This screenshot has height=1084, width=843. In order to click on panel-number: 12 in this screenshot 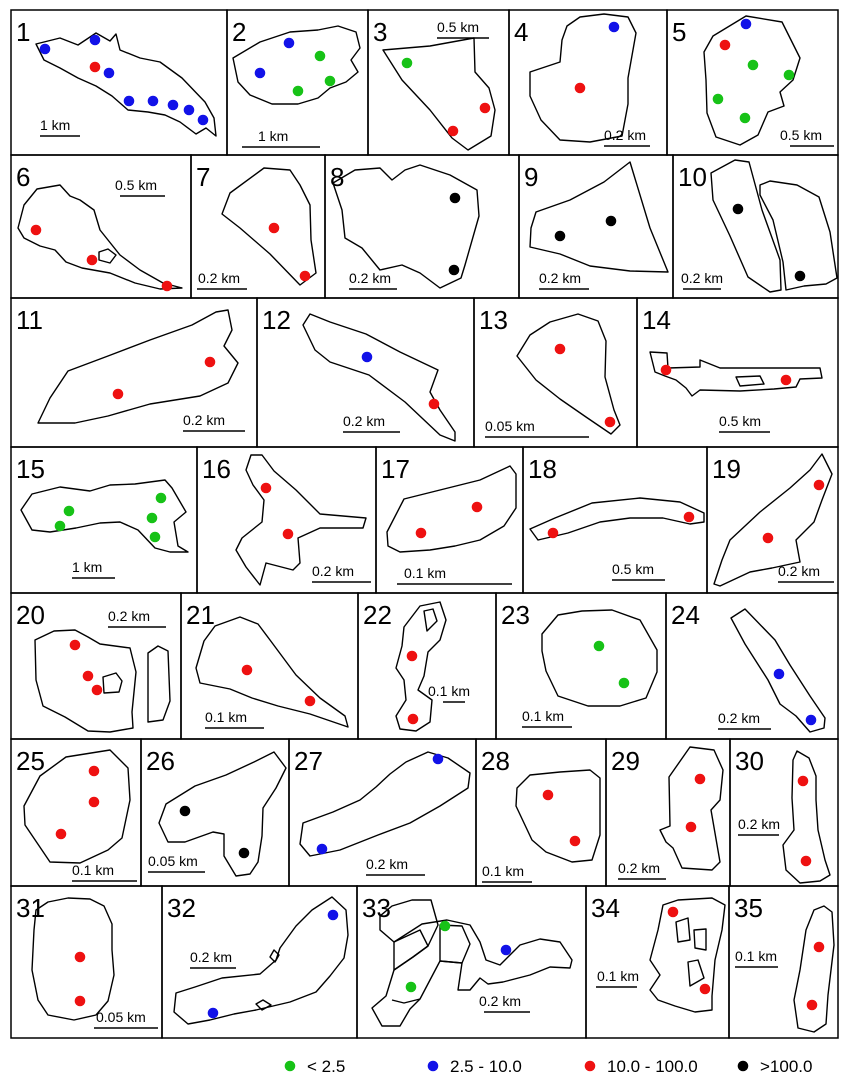, I will do `click(276, 320)`.